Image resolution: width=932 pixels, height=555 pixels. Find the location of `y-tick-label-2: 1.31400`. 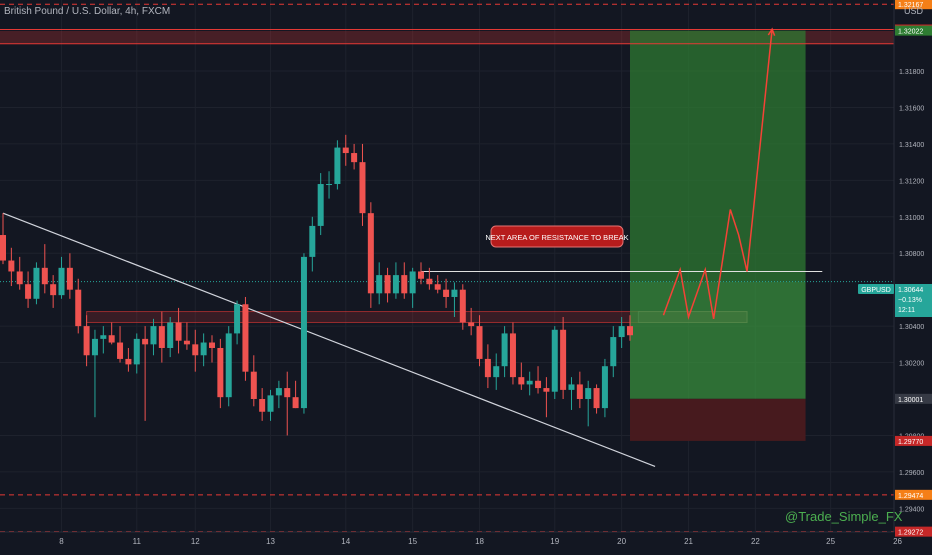

y-tick-label-2: 1.31400 is located at coordinates (911, 145).